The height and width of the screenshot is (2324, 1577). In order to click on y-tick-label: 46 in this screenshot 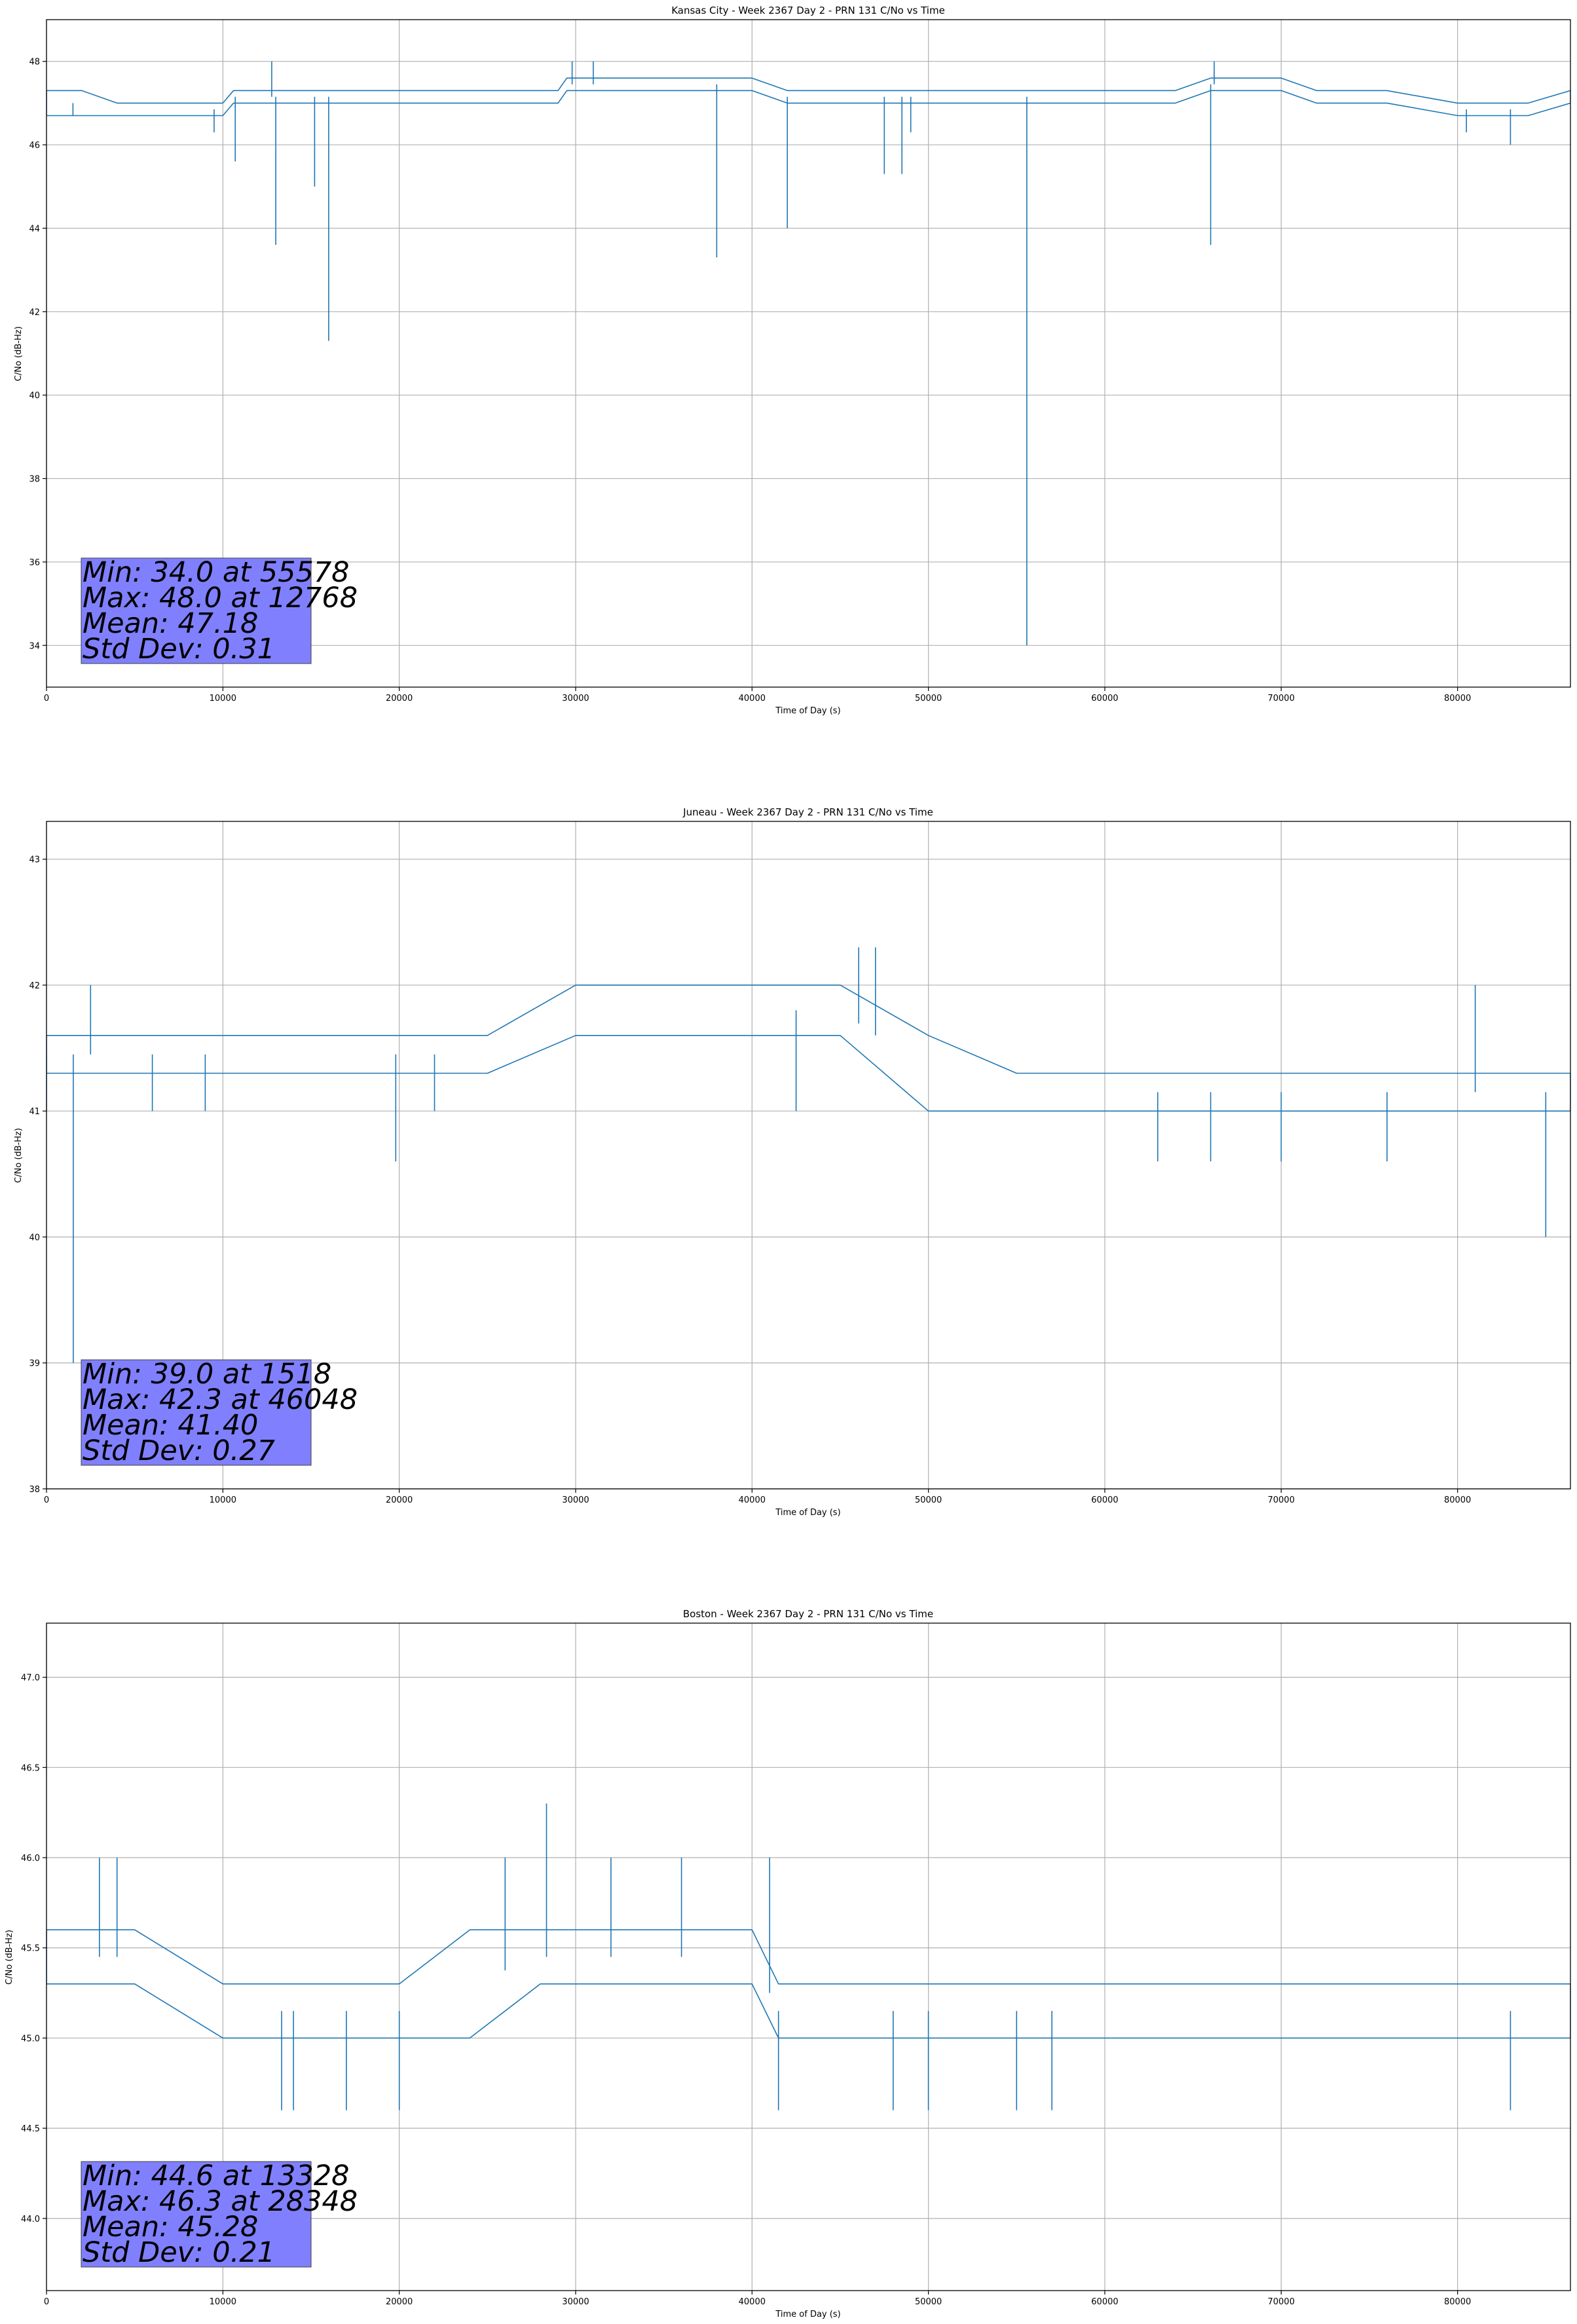, I will do `click(34, 146)`.